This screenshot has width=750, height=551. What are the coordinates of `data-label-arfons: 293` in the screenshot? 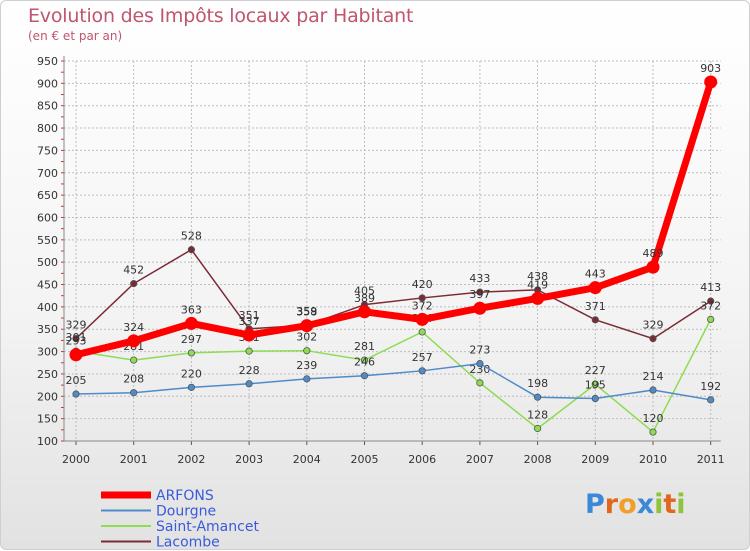 It's located at (76, 341).